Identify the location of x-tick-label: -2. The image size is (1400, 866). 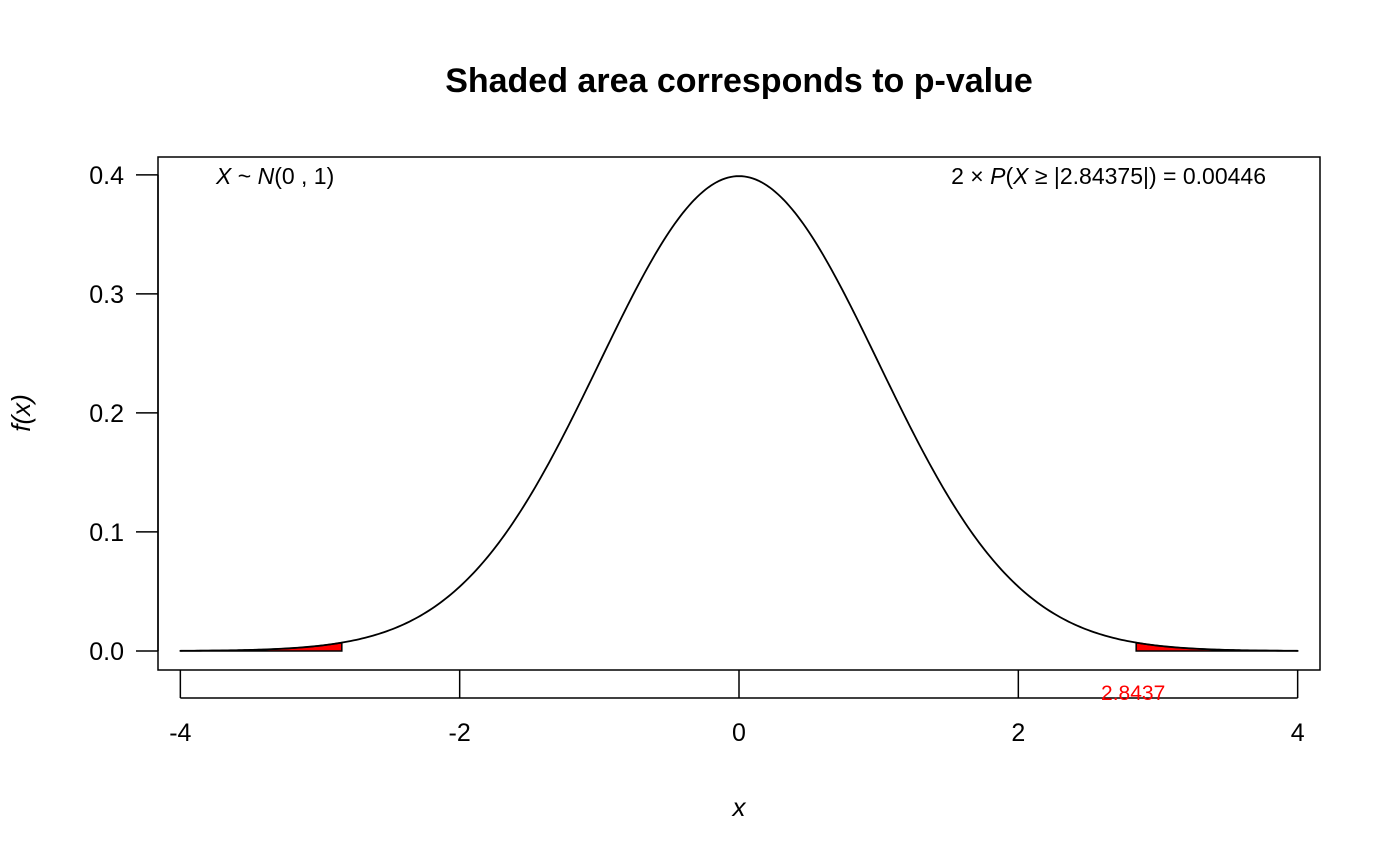
(460, 733).